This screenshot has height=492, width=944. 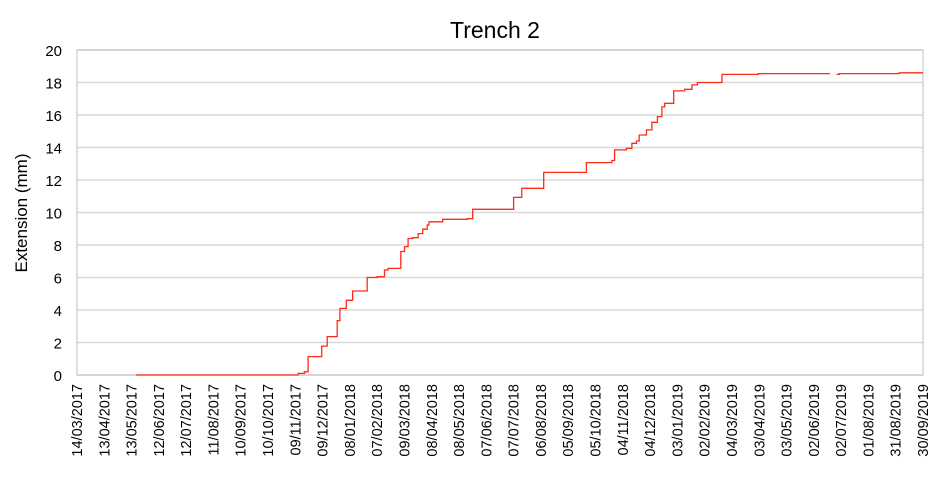 I want to click on y-tick-label: 14, so click(x=53, y=149).